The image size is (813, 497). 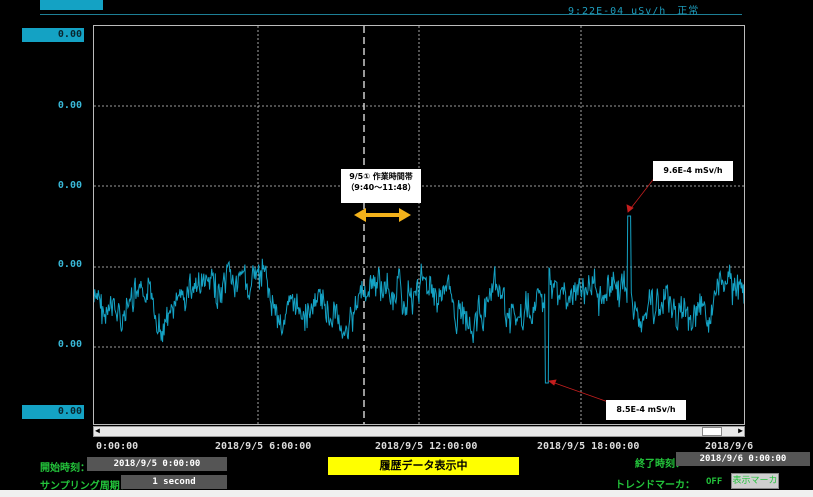 What do you see at coordinates (423, 466) in the screenshot?
I see `status-banner: 履歴データ表示中` at bounding box center [423, 466].